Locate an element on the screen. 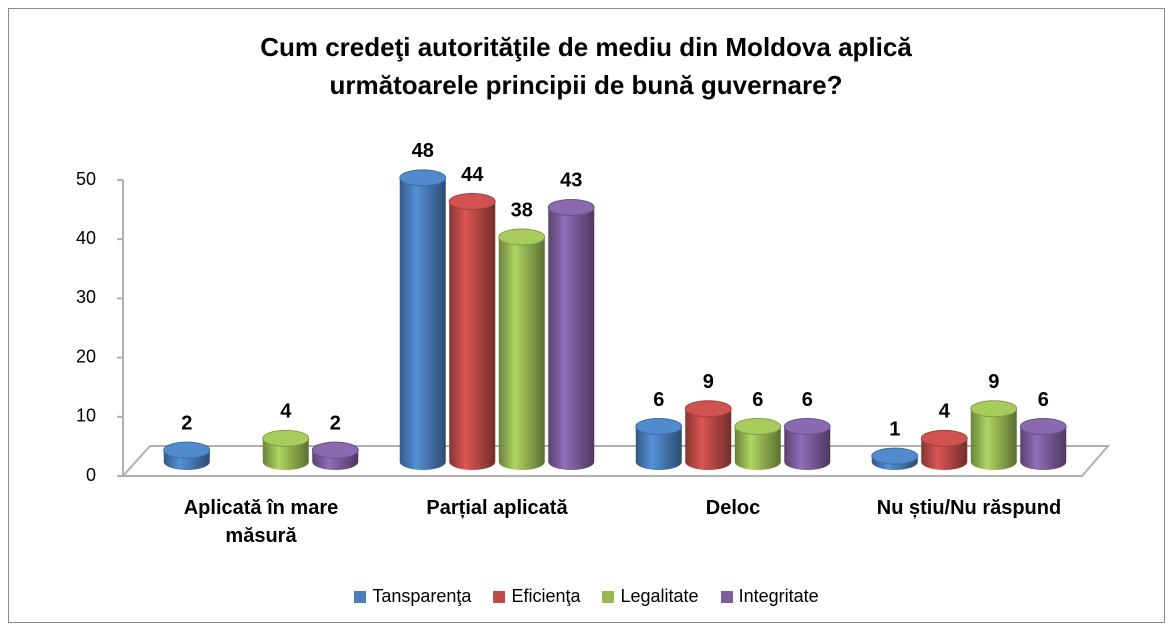 This screenshot has height=631, width=1173. y-tick-label: 20 is located at coordinates (86, 356).